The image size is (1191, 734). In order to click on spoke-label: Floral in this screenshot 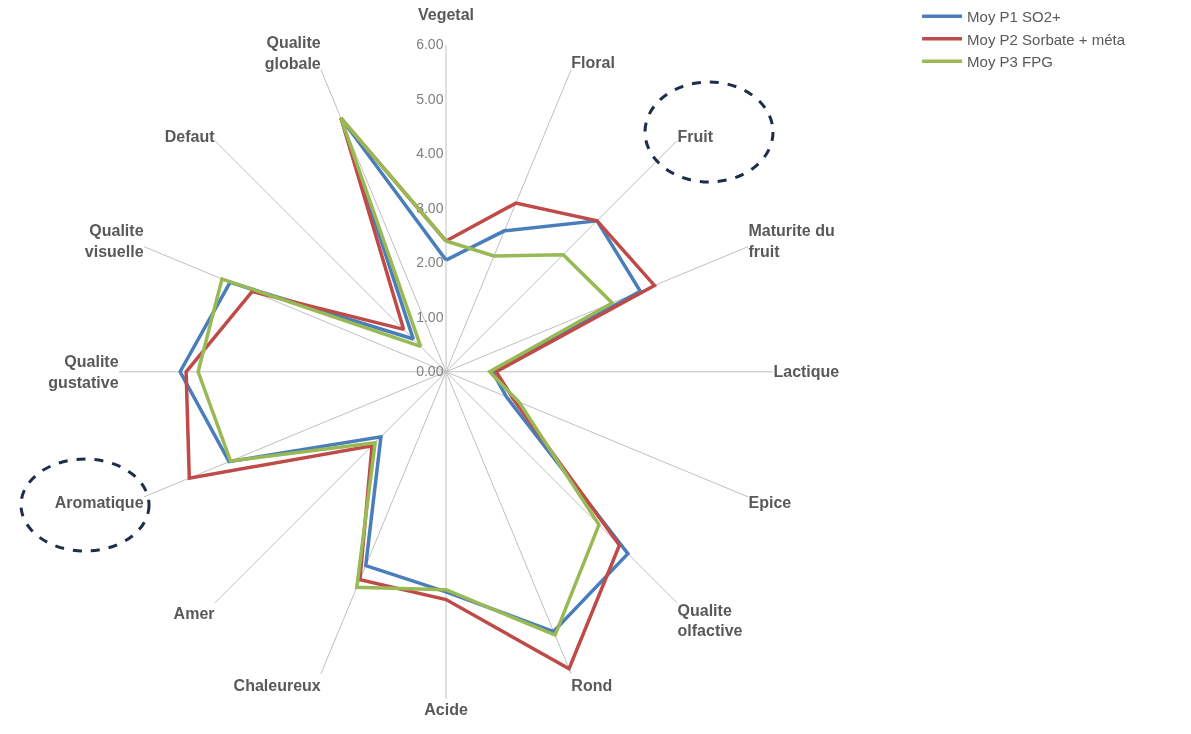, I will do `click(593, 63)`.